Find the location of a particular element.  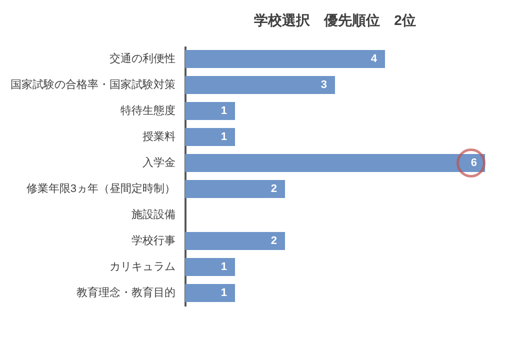

data-label: 3 is located at coordinates (323, 85).